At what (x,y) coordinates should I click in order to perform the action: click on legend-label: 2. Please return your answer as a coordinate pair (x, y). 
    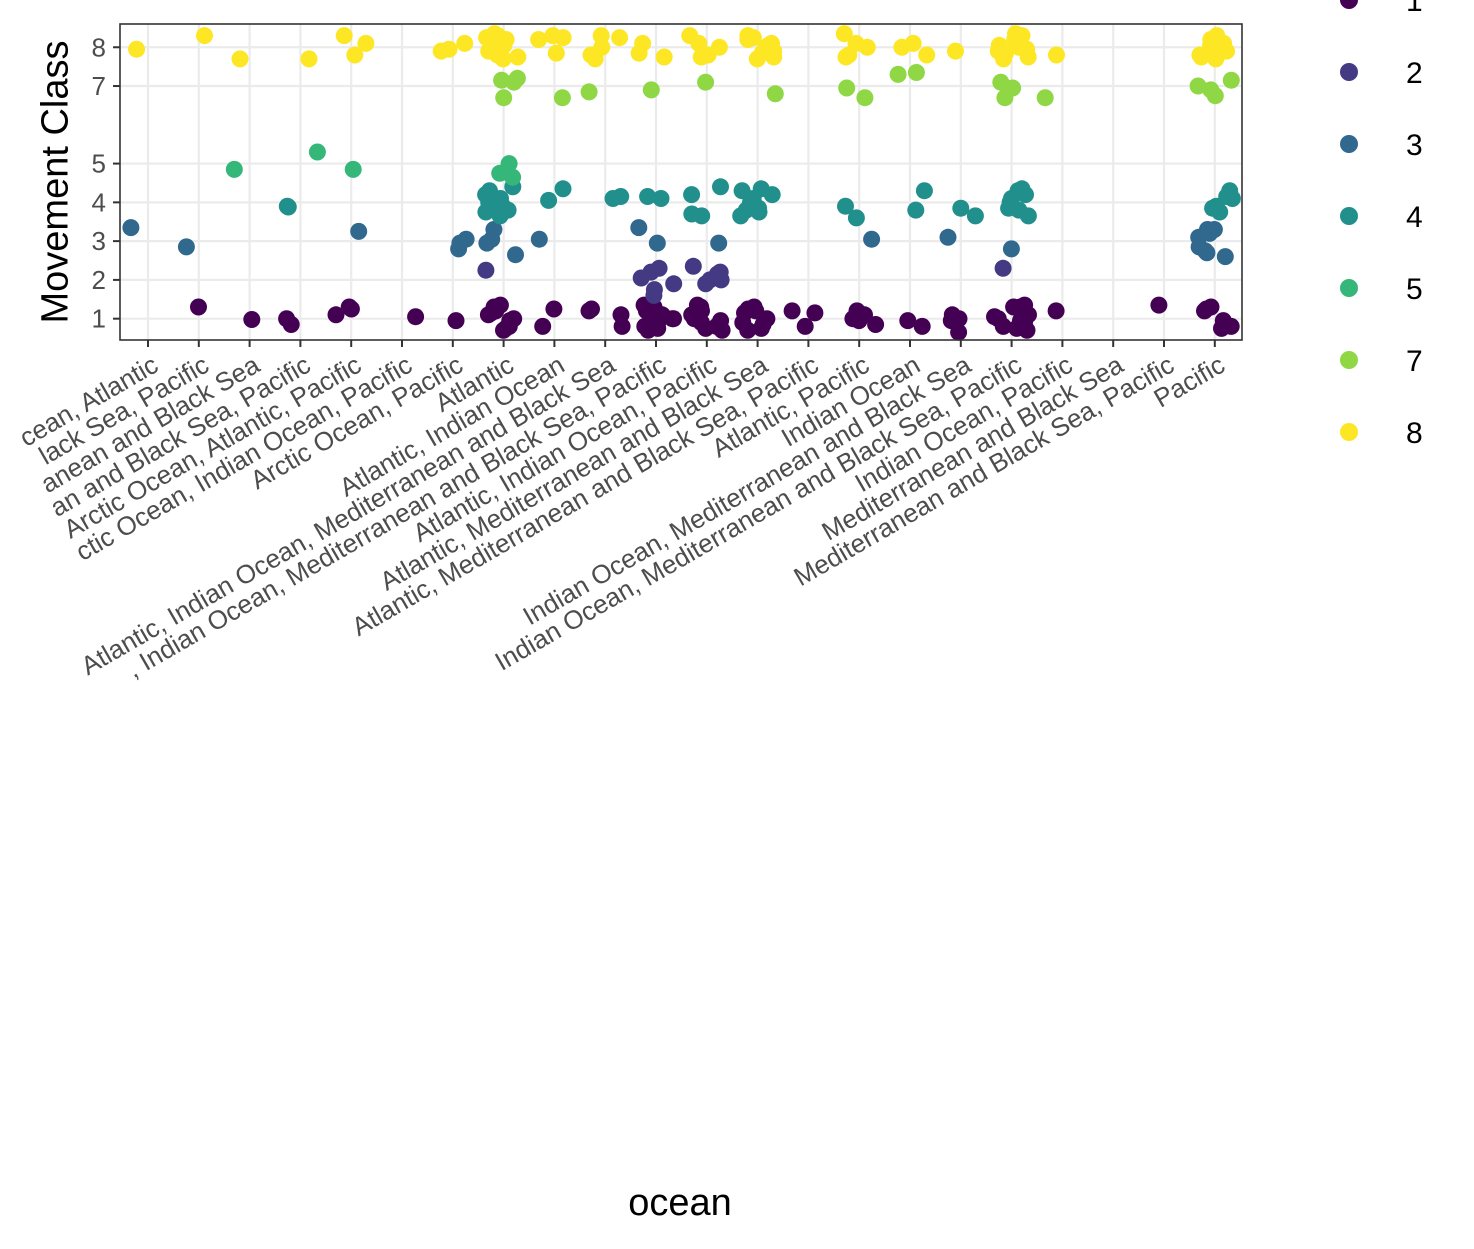
    Looking at the image, I should click on (1414, 73).